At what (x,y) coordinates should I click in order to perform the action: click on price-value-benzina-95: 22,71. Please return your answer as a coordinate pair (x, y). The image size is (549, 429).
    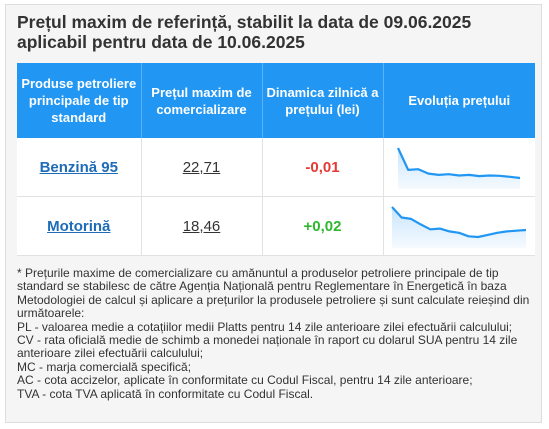
    Looking at the image, I should click on (201, 167).